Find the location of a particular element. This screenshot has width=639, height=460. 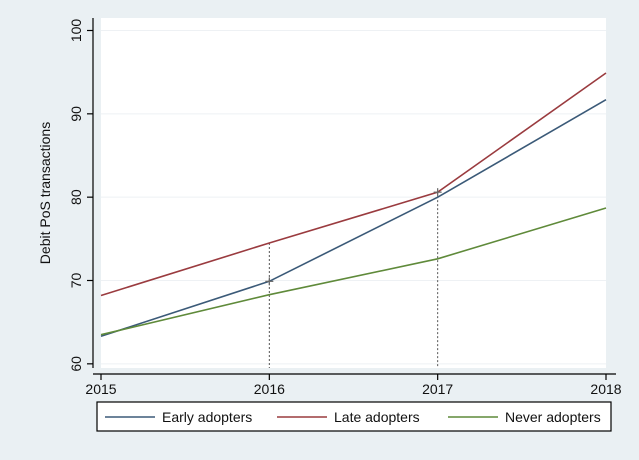

x-tick-label-2017: 2017 is located at coordinates (437, 389).